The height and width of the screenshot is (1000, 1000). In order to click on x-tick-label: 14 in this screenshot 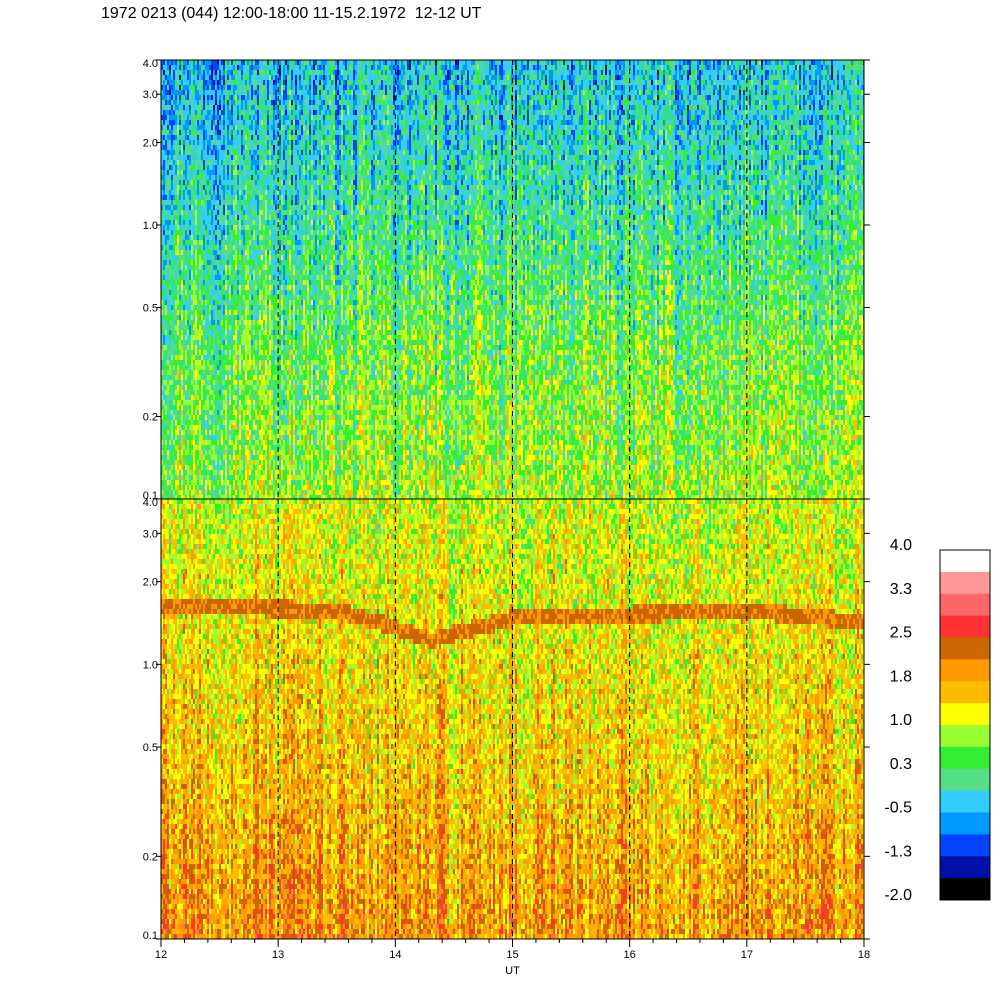, I will do `click(395, 955)`.